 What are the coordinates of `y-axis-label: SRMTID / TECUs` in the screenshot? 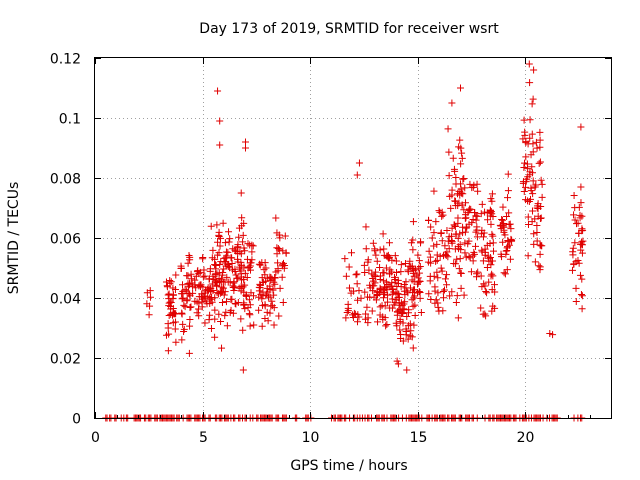 It's located at (14, 238).